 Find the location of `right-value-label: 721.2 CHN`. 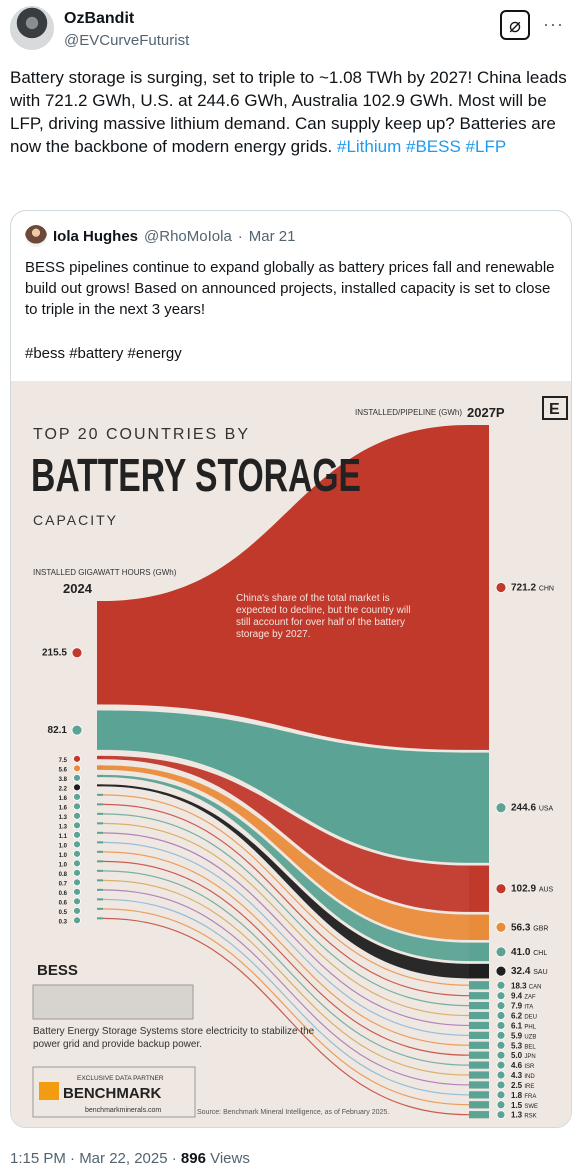

right-value-label: 721.2 CHN is located at coordinates (532, 587).